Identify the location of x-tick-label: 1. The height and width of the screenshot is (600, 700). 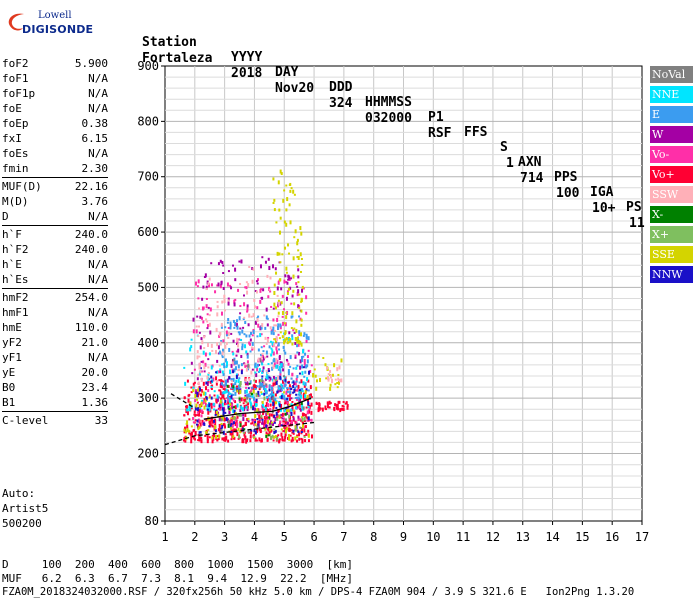
(164, 537).